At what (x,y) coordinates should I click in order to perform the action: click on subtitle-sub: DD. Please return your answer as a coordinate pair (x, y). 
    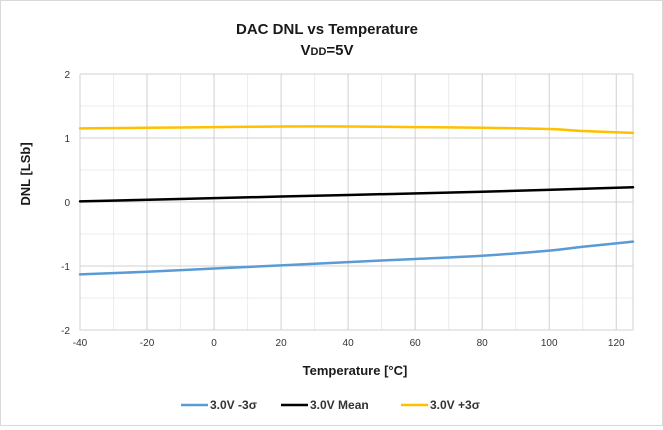
    Looking at the image, I should click on (319, 52).